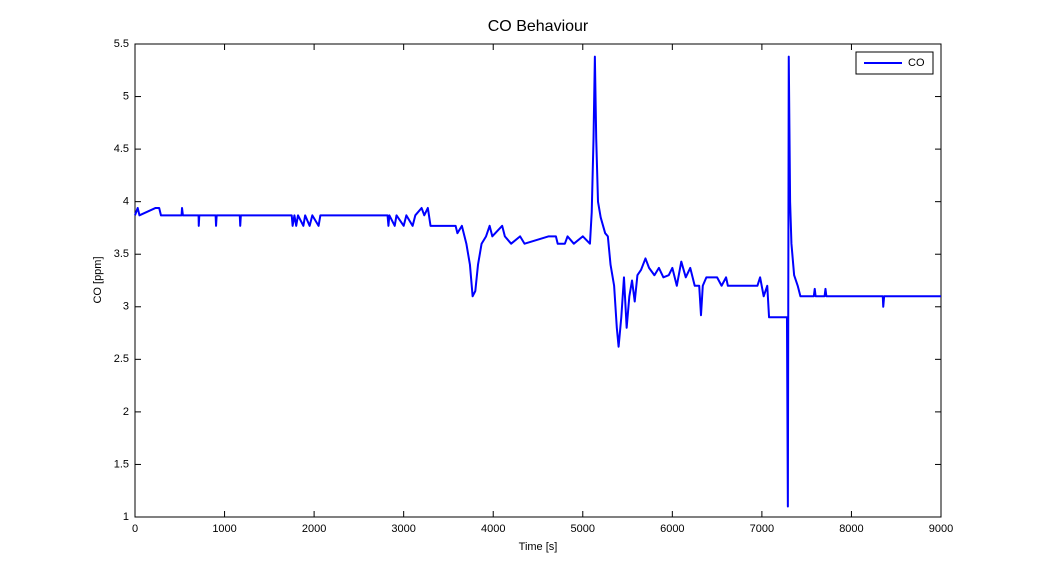 The image size is (1041, 582). What do you see at coordinates (126, 307) in the screenshot?
I see `y-tick-label: 3` at bounding box center [126, 307].